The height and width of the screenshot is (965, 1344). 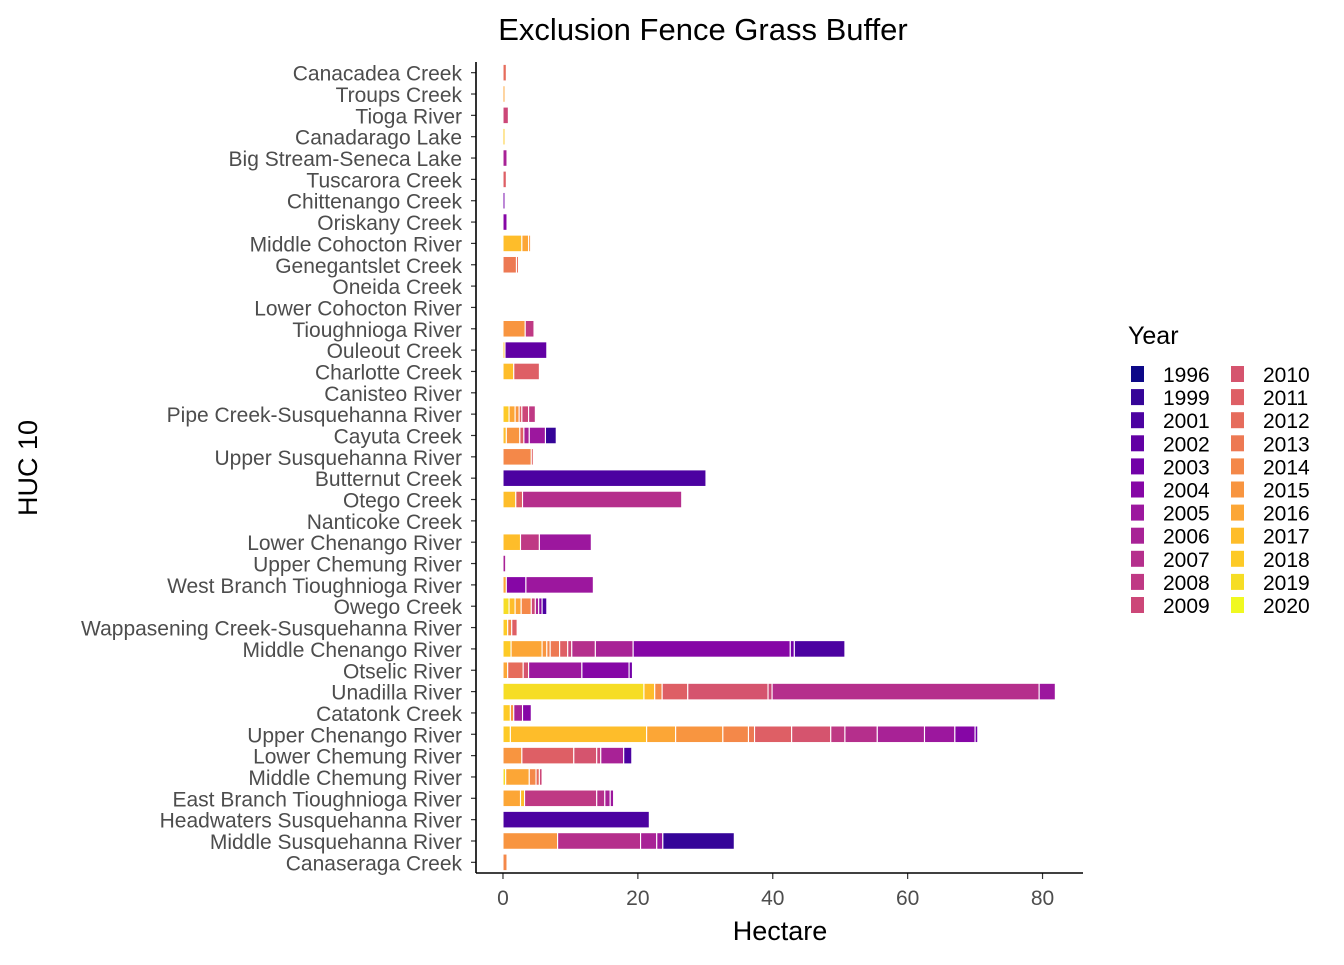 What do you see at coordinates (513, 435) in the screenshot?
I see `bar-segment-cayuta-creek-2015` at bounding box center [513, 435].